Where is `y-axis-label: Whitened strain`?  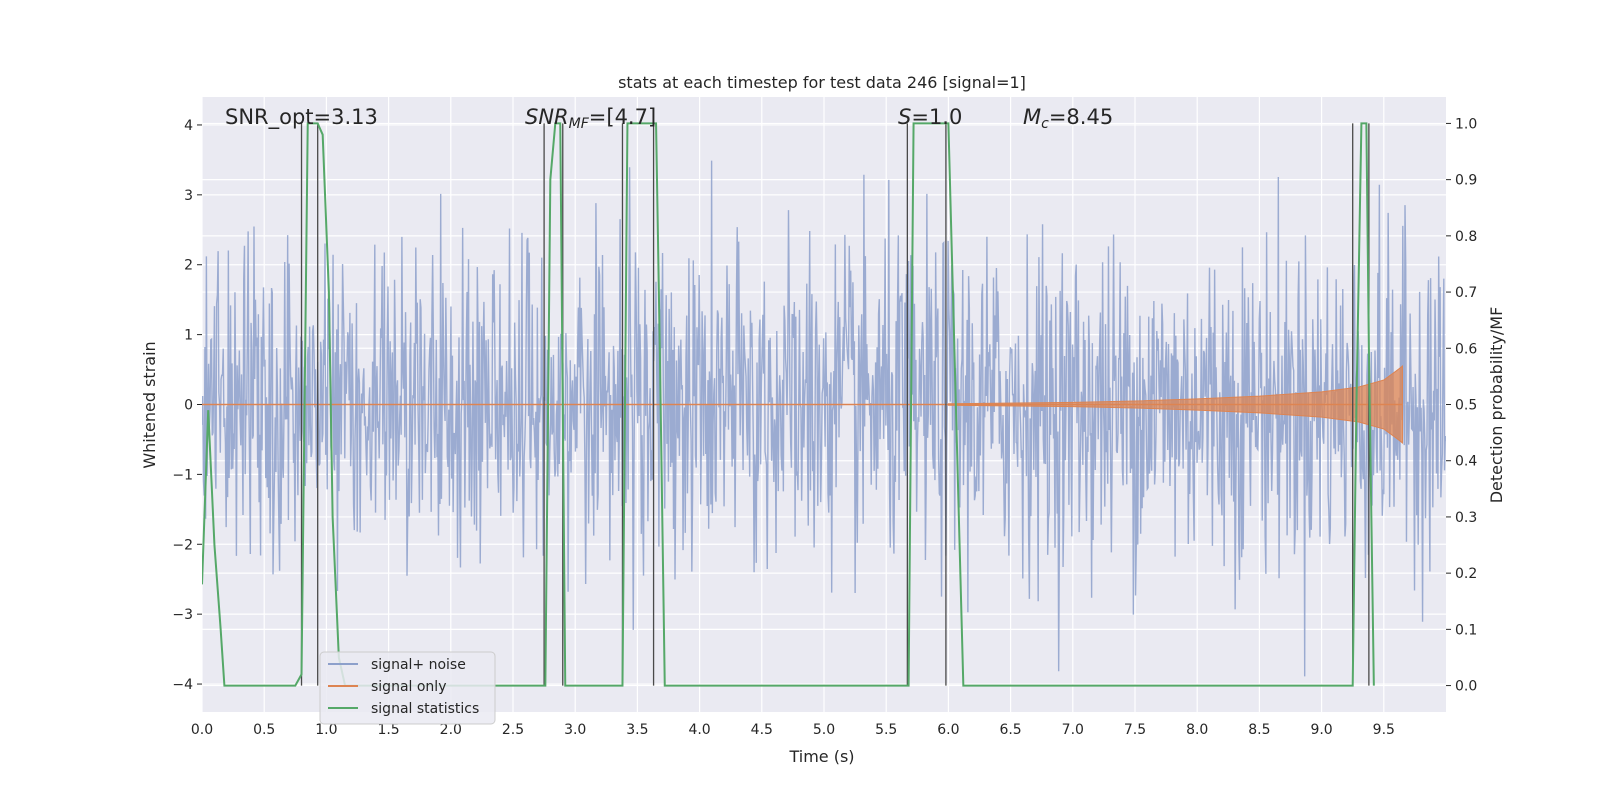 y-axis-label: Whitened strain is located at coordinates (149, 404).